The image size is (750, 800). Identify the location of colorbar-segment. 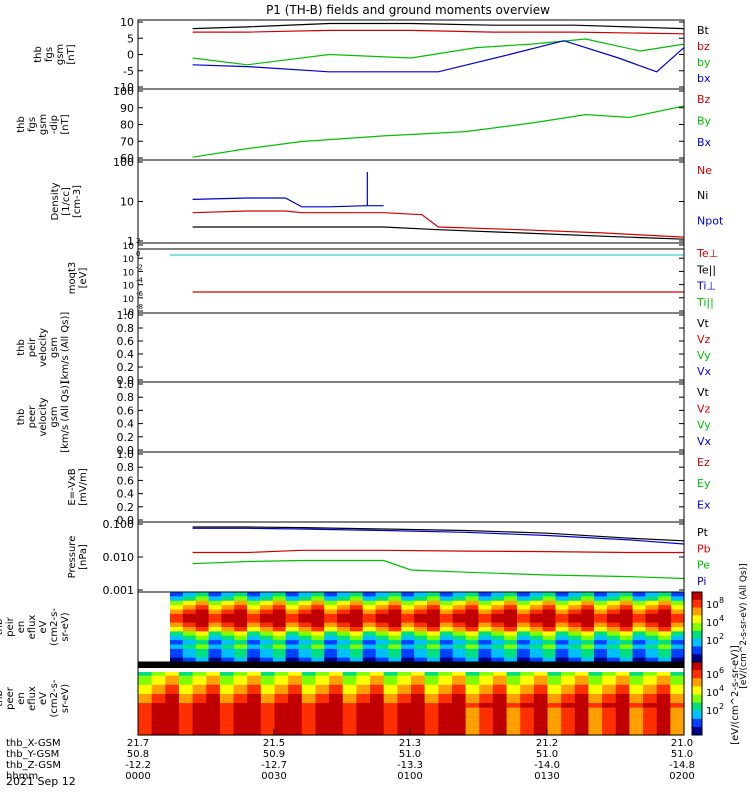
(697, 666).